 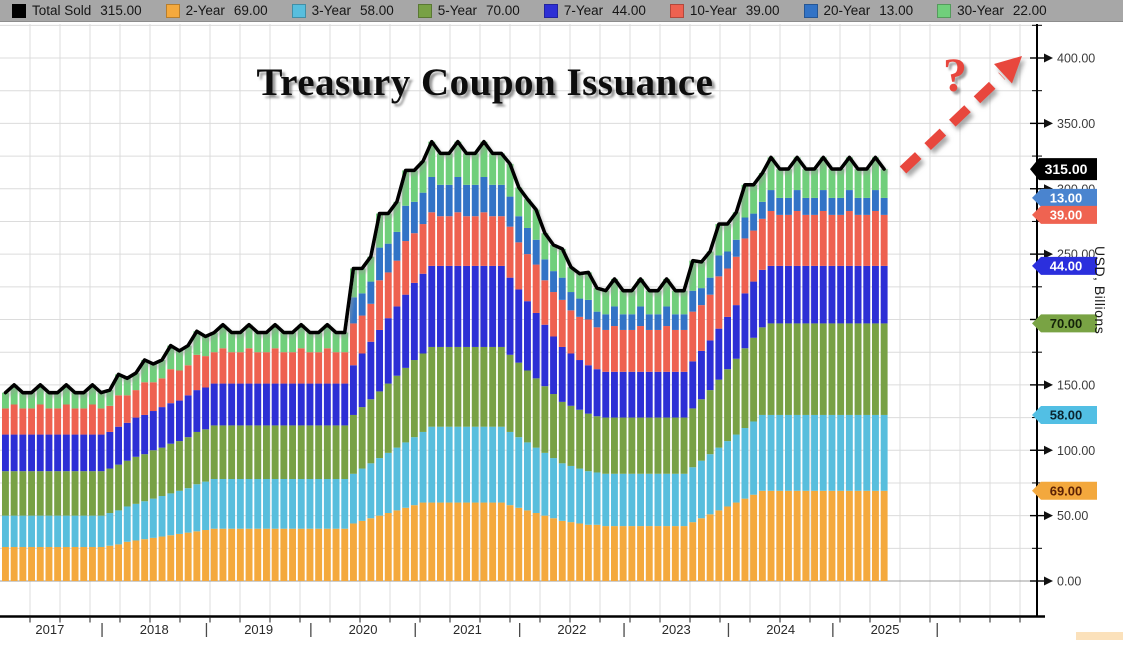 I want to click on year-label-2021: 2021, so click(x=467, y=629).